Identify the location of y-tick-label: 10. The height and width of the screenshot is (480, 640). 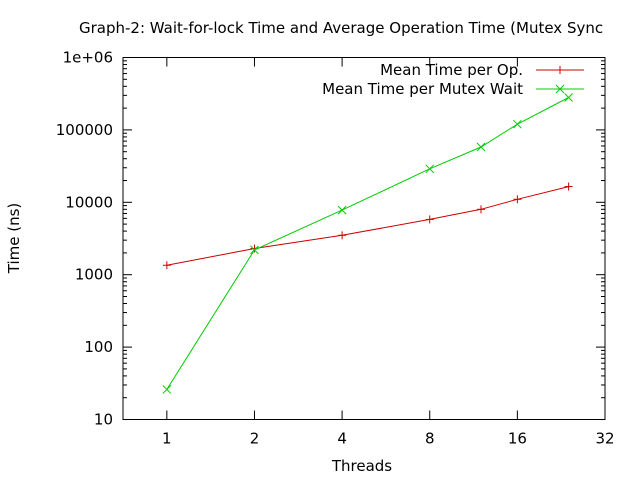
(103, 420).